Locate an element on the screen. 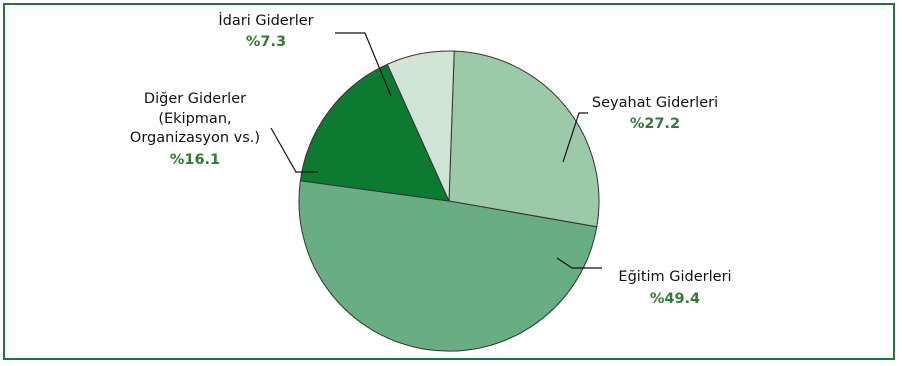 This screenshot has width=902, height=366. idari-label: İdari Giderler is located at coordinates (265, 20).